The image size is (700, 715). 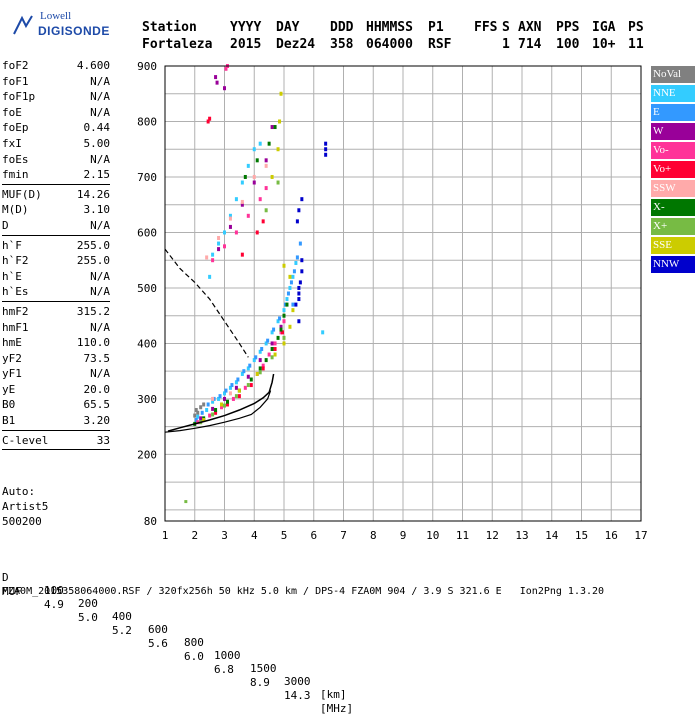 I want to click on param-label: hmF2, so click(x=15, y=311).